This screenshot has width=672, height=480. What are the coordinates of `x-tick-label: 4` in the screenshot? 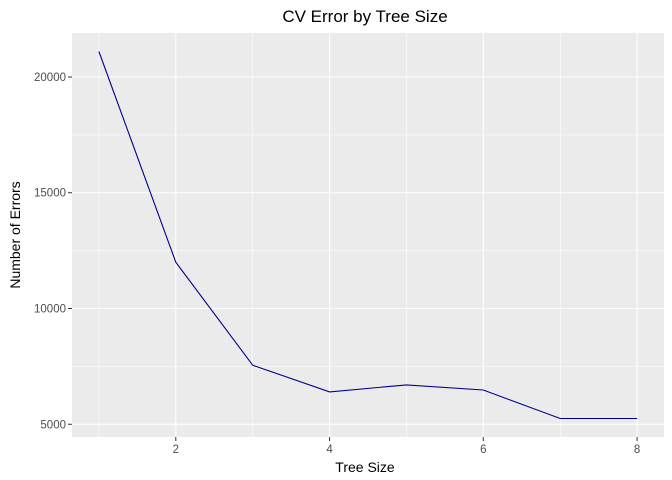 It's located at (329, 450).